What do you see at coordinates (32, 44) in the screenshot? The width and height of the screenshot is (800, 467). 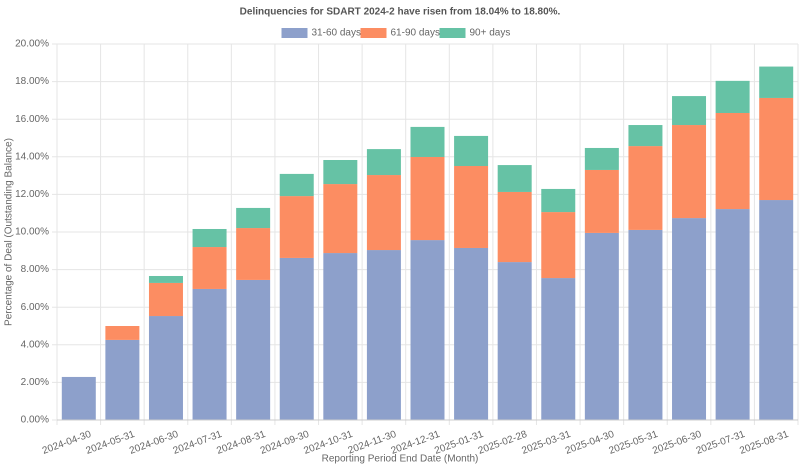 I see `y-tick-label: 20.00%` at bounding box center [32, 44].